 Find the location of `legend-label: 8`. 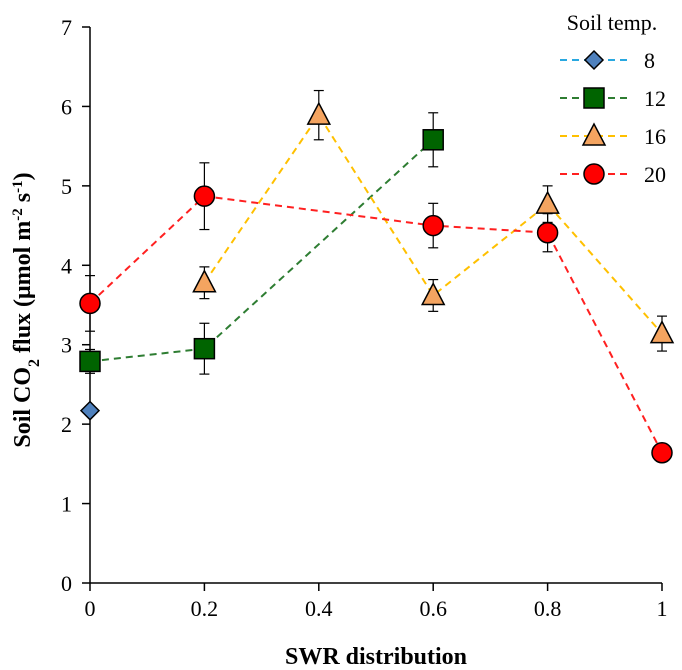

legend-label: 8 is located at coordinates (649, 60).